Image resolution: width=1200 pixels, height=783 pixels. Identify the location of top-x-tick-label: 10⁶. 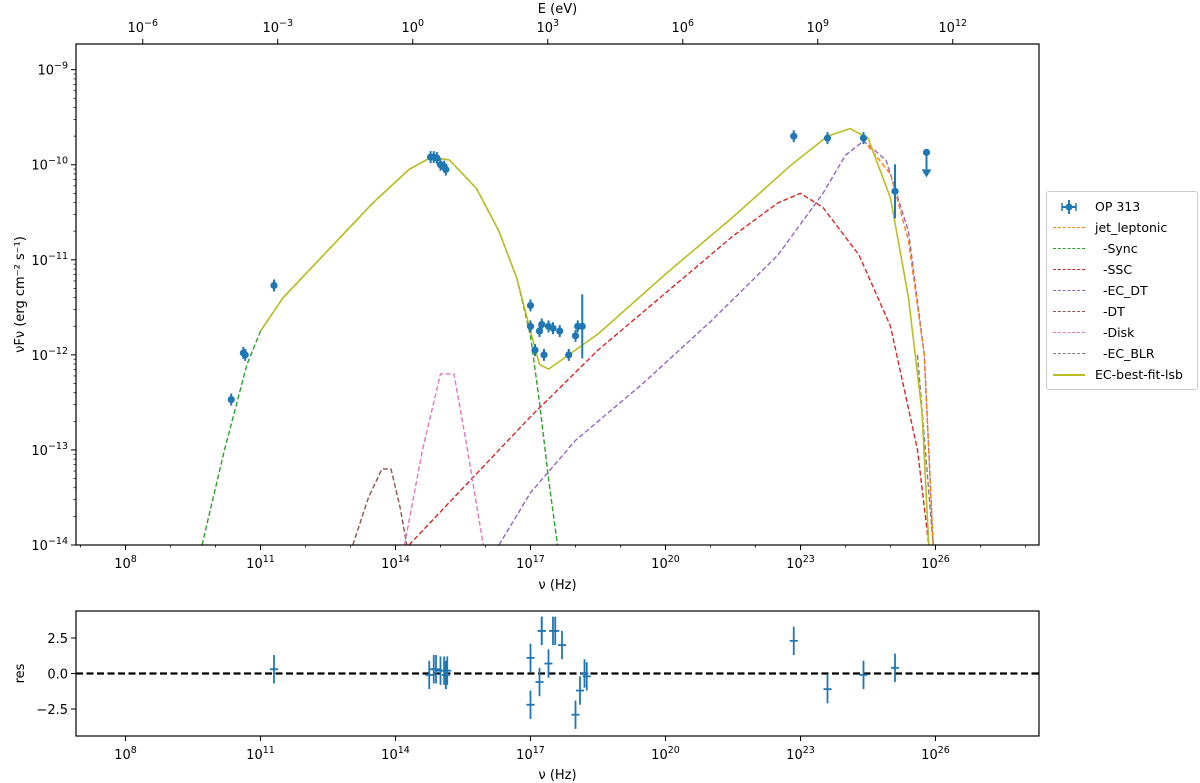
(682, 27).